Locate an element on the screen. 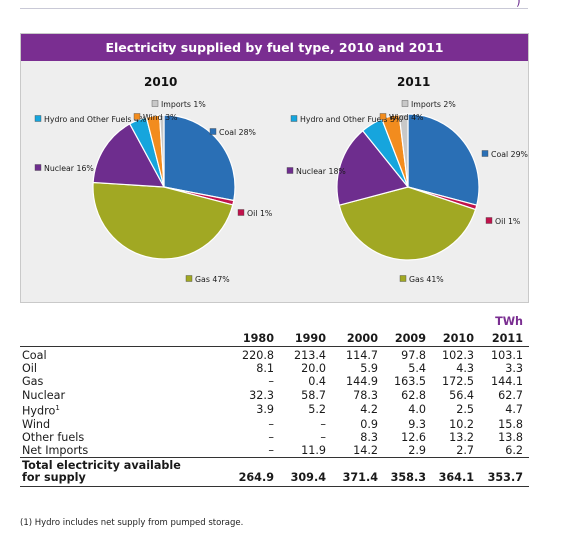 This screenshot has width=579, height=537. column-header: 2010 is located at coordinates (456, 339).